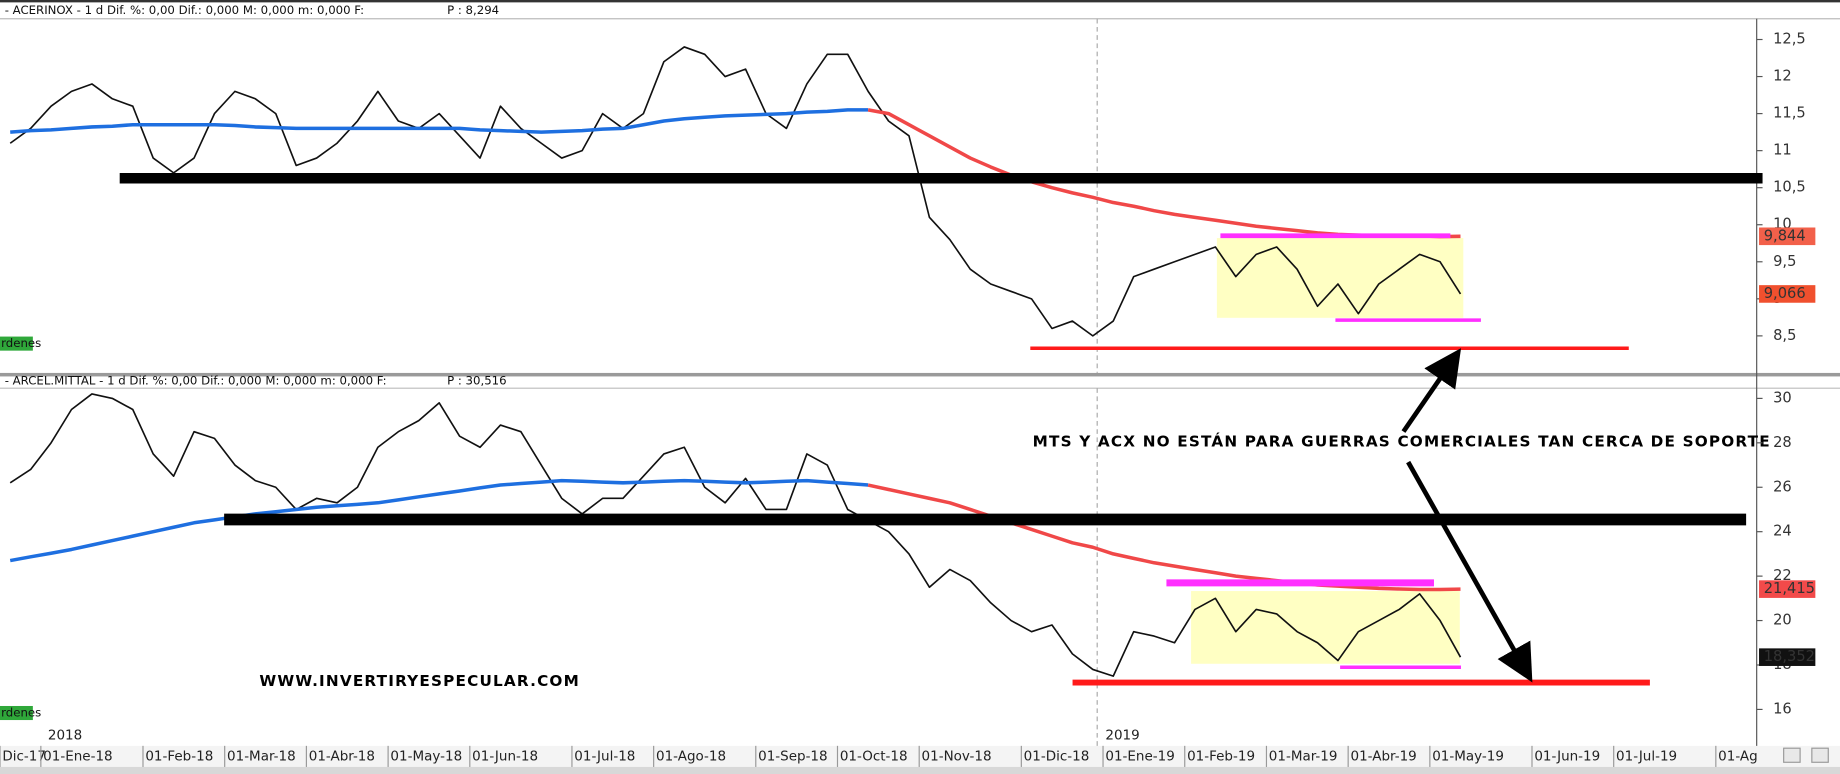  What do you see at coordinates (477, 381) in the screenshot?
I see `last-price: P : 30,516` at bounding box center [477, 381].